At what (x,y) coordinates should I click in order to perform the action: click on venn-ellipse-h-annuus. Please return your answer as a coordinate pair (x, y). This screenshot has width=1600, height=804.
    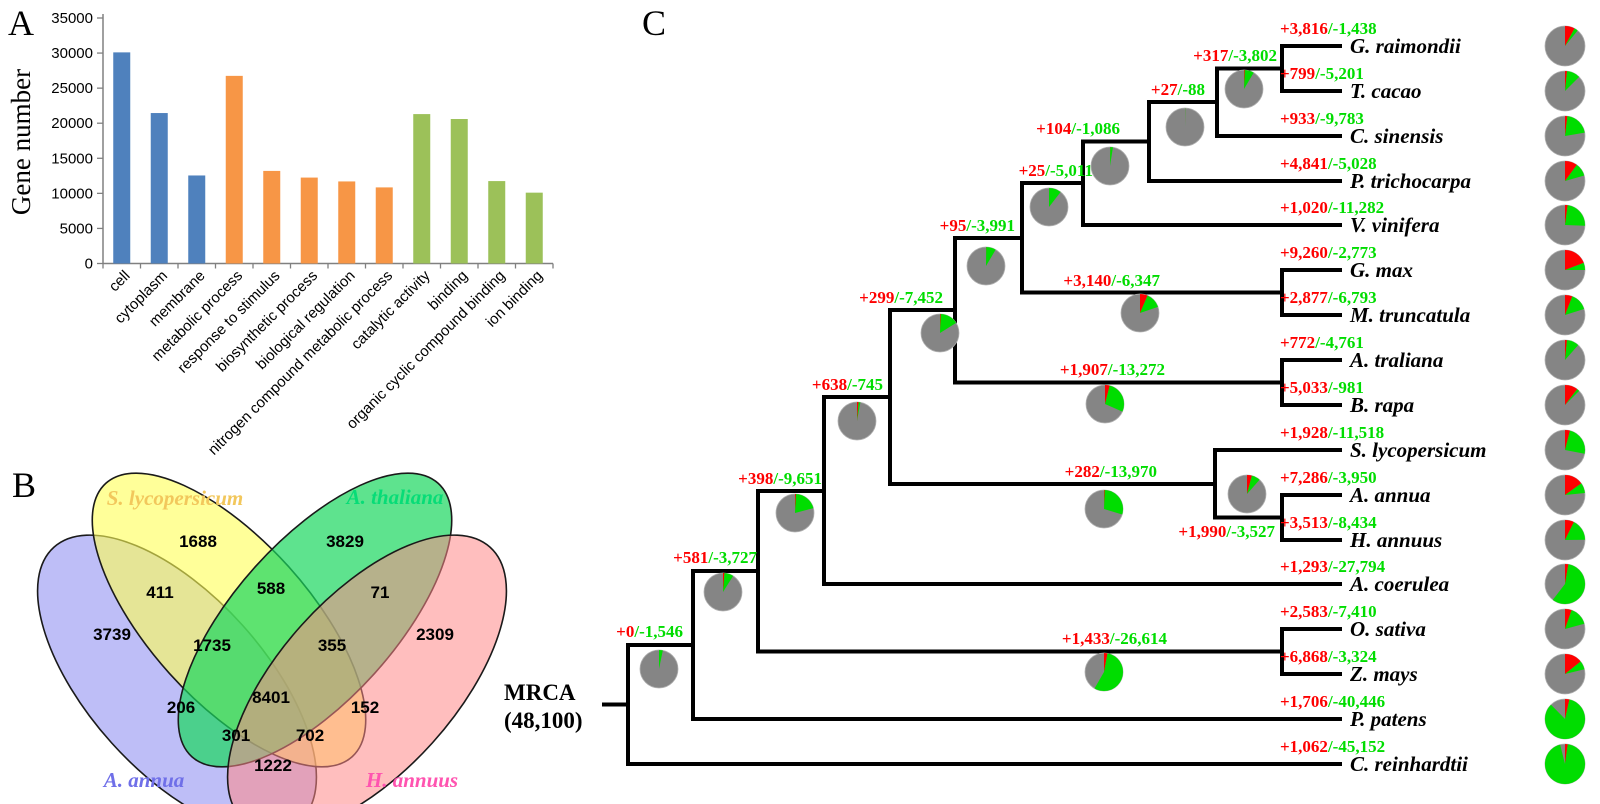
    Looking at the image, I should click on (367, 669).